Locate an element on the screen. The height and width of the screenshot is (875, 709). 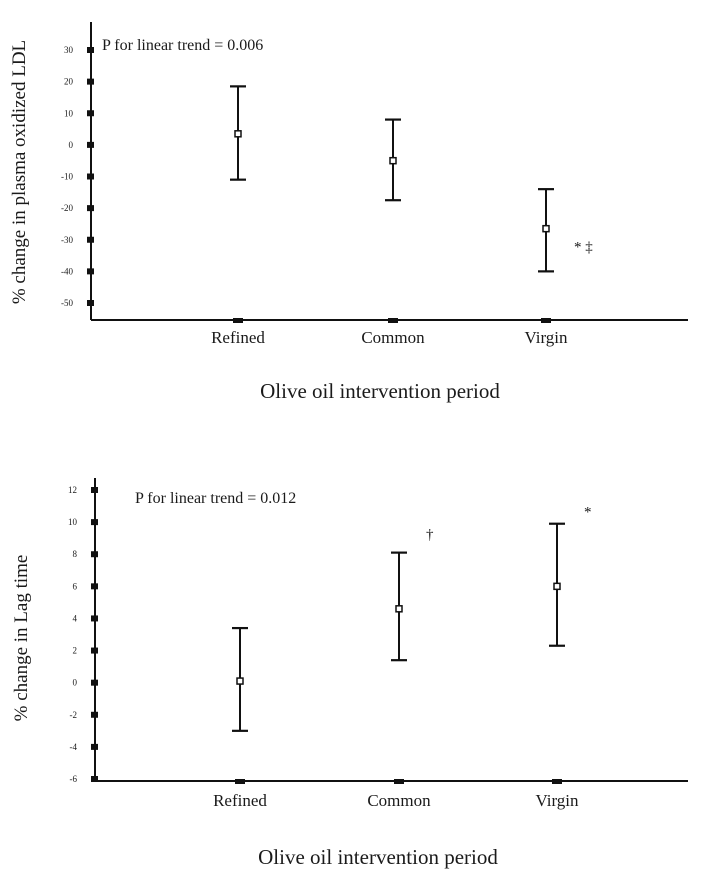
y-tick-label: -20 is located at coordinates (67, 208).